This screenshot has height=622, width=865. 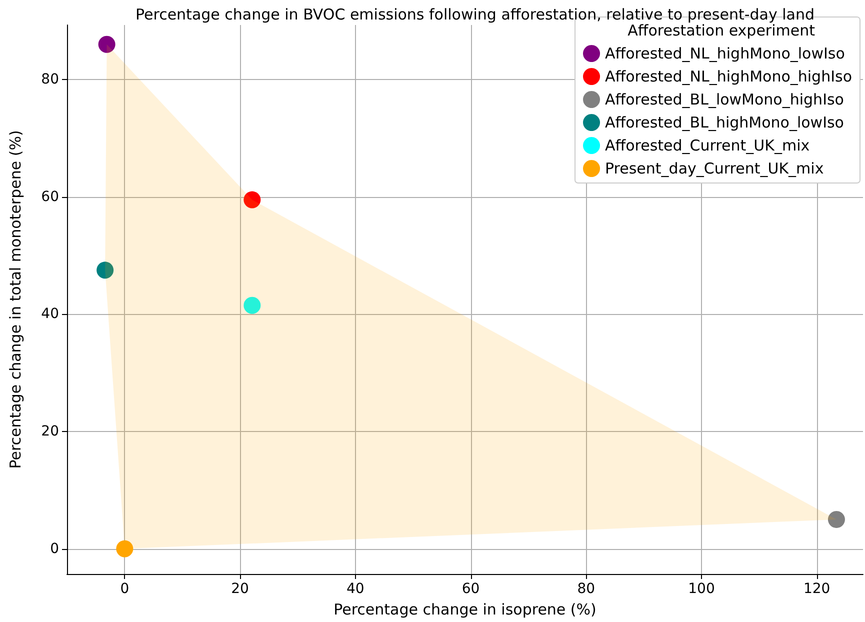 I want to click on legend-label: Afforested_NL_highMono_highIso, so click(x=728, y=77).